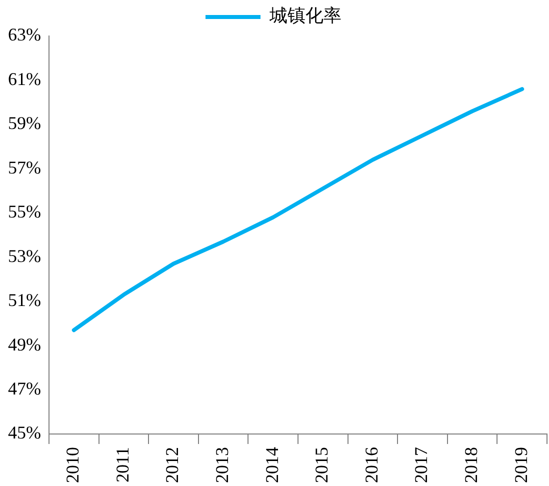  Describe the element at coordinates (322, 465) in the screenshot. I see `x-tick-label: 2015` at that location.